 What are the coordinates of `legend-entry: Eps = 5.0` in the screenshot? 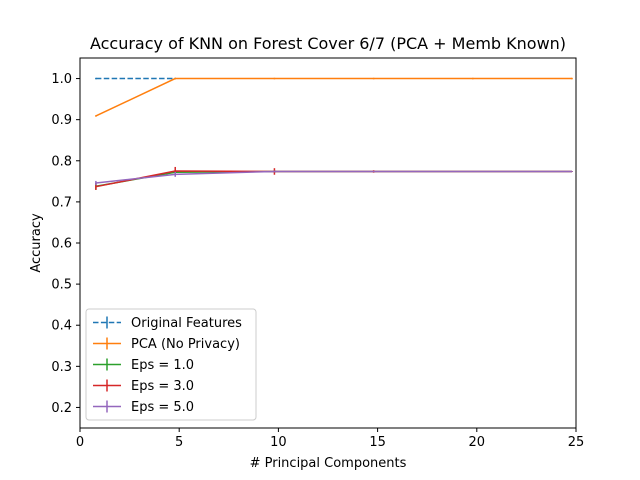 It's located at (143, 407).